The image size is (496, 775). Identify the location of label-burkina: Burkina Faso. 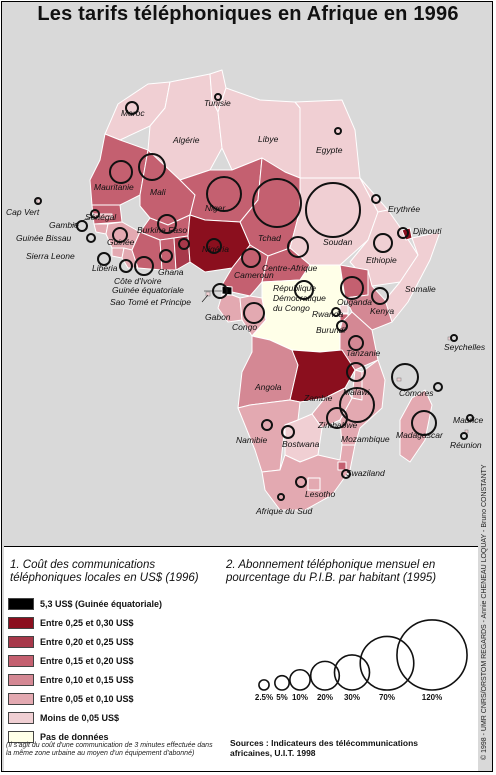
(162, 230).